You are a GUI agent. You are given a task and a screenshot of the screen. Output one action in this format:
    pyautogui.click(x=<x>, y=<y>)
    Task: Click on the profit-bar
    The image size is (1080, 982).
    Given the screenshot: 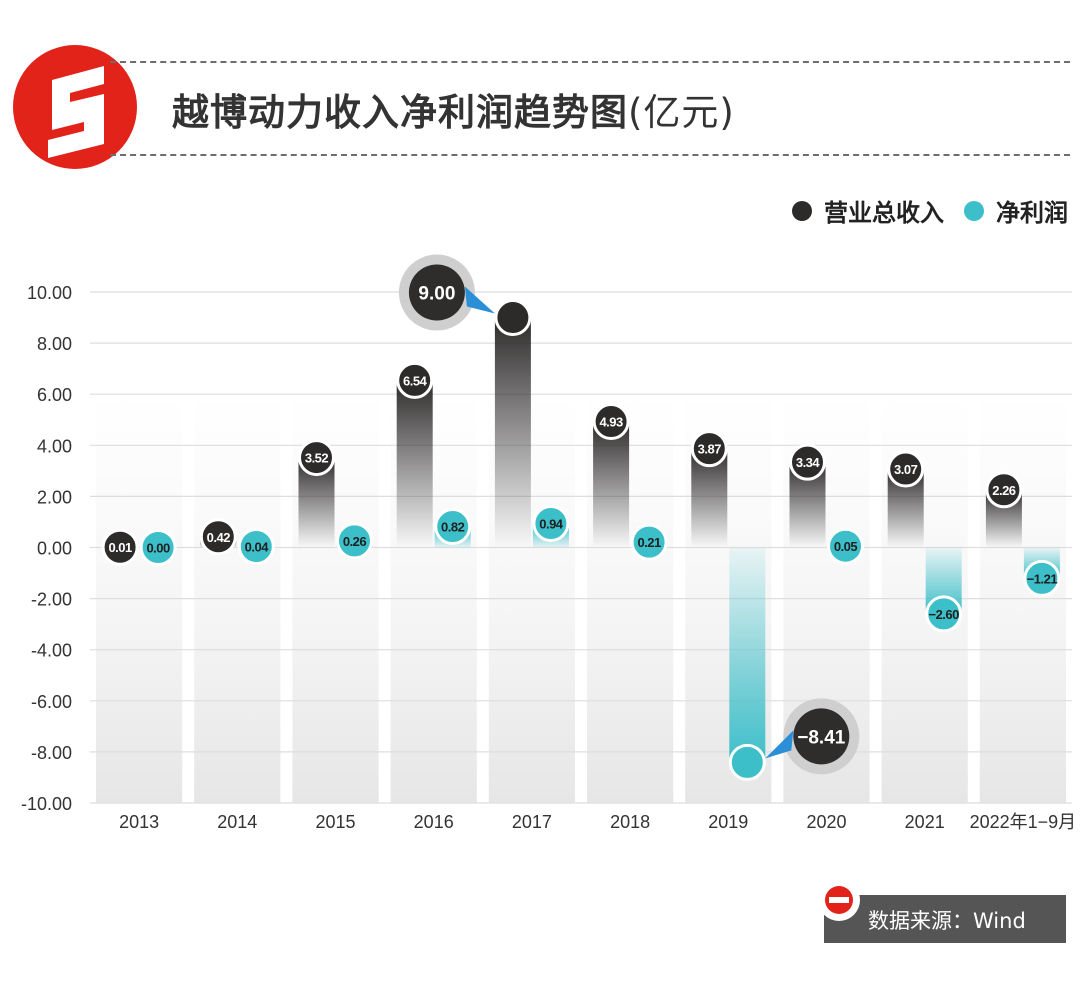 What is the action you would take?
    pyautogui.click(x=747, y=655)
    